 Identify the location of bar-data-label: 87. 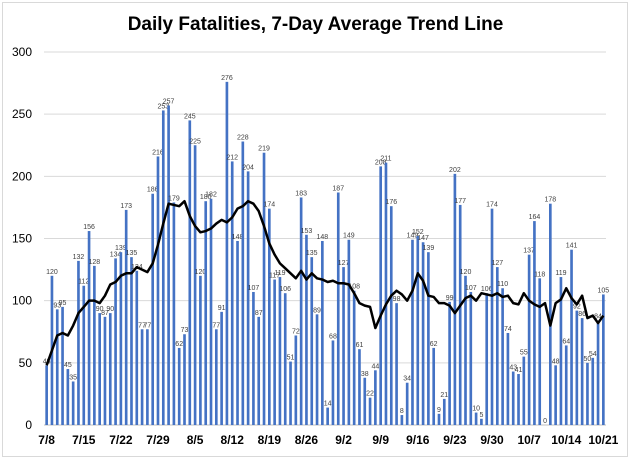
(105, 313).